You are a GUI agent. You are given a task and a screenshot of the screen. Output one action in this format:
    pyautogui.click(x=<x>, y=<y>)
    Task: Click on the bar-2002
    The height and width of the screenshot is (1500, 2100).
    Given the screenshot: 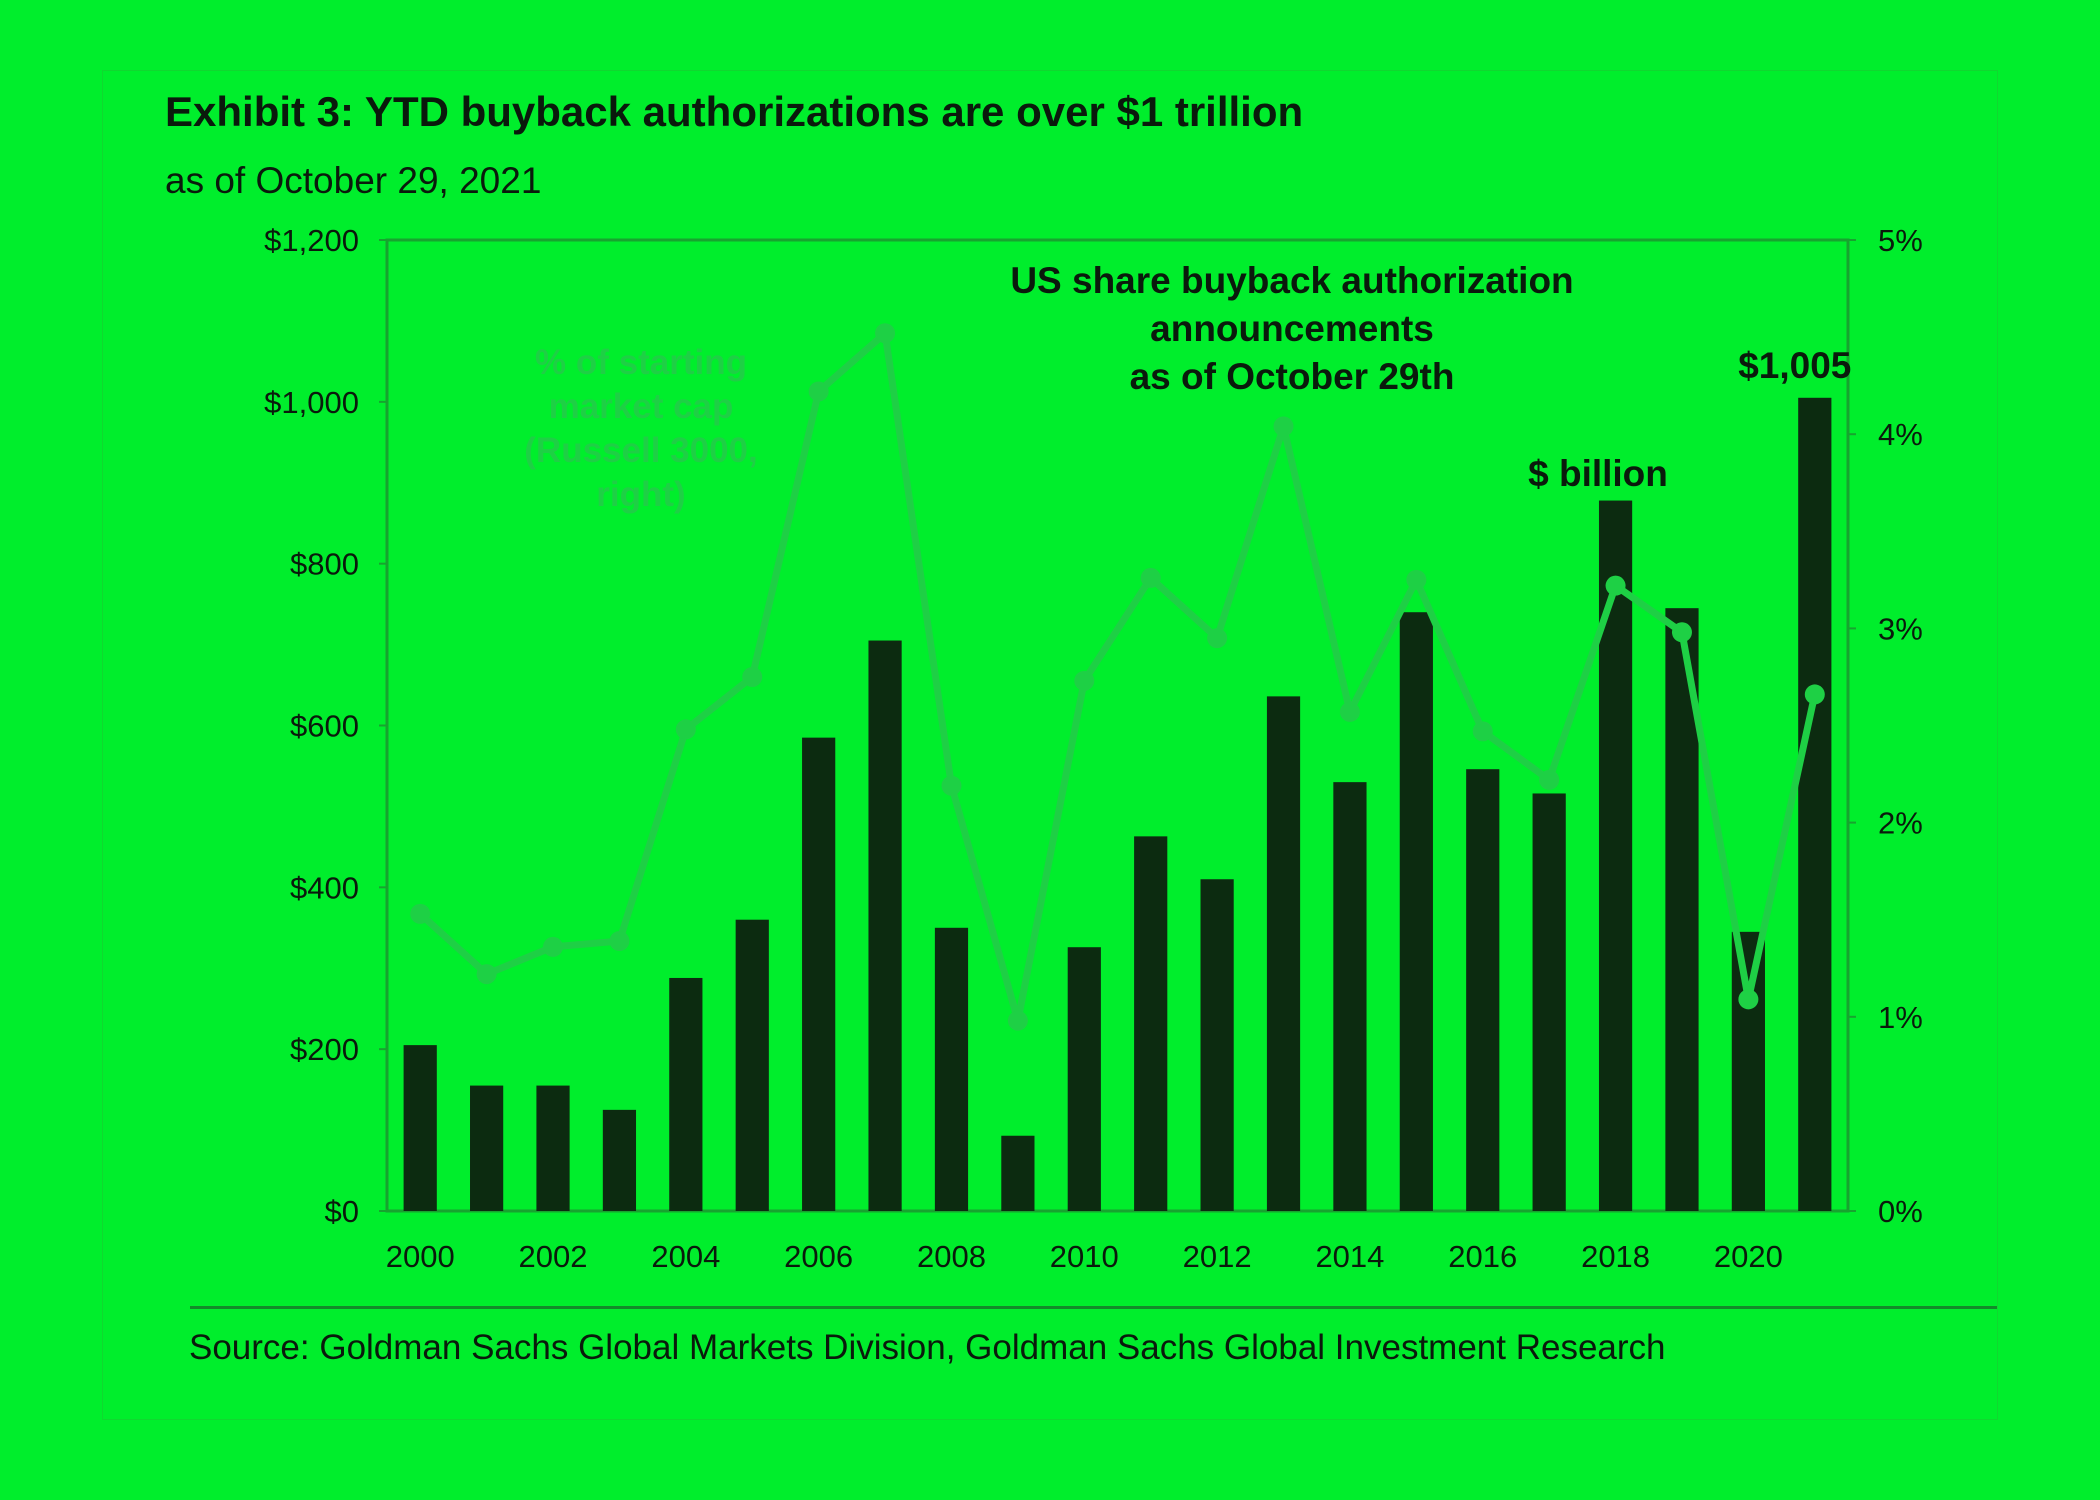 What is the action you would take?
    pyautogui.click(x=553, y=1148)
    